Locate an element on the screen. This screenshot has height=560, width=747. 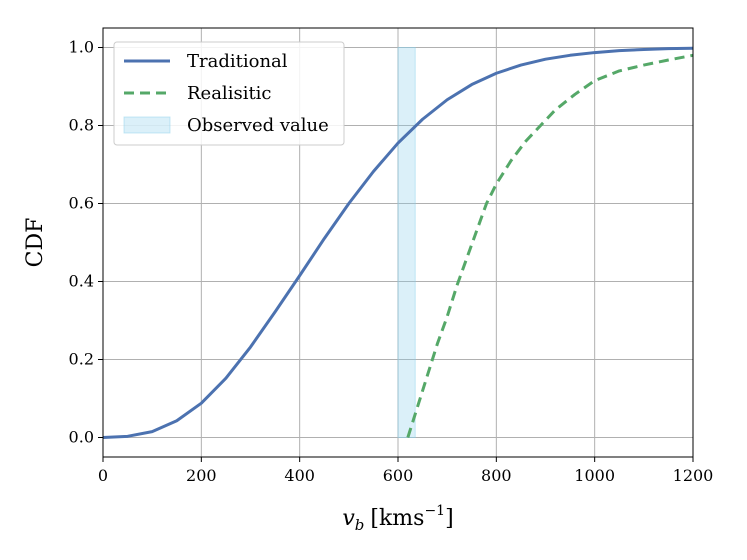
y-tick-label: 0.6 is located at coordinates (81, 203).